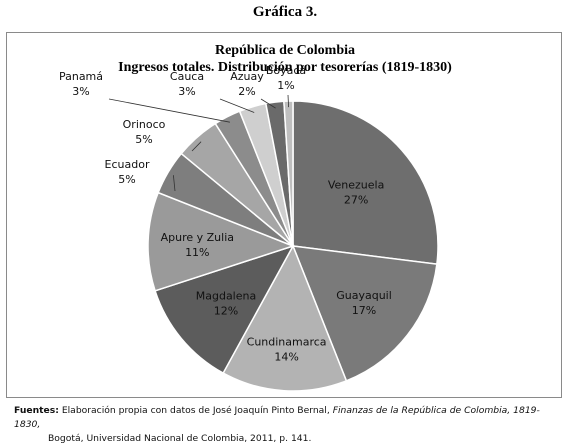 This screenshot has height=446, width=570. I want to click on slice-percent-label: 17%, so click(364, 310).